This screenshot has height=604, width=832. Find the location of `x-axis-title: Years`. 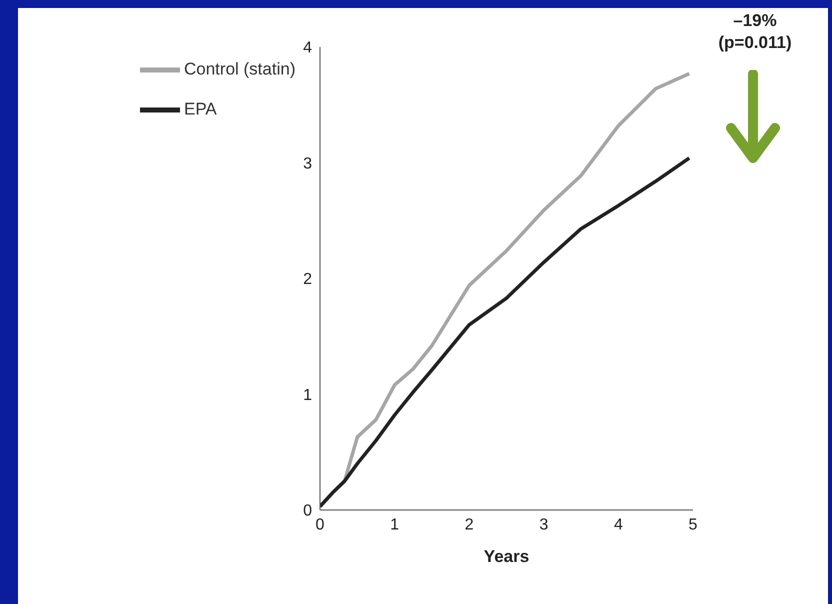

x-axis-title: Years is located at coordinates (507, 556).